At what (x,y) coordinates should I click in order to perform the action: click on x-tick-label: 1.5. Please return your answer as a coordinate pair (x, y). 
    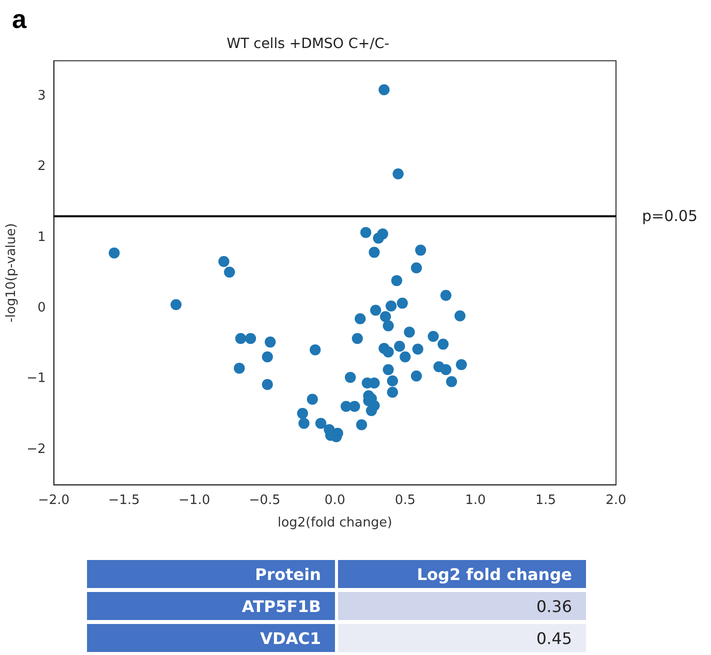
    Looking at the image, I should click on (545, 500).